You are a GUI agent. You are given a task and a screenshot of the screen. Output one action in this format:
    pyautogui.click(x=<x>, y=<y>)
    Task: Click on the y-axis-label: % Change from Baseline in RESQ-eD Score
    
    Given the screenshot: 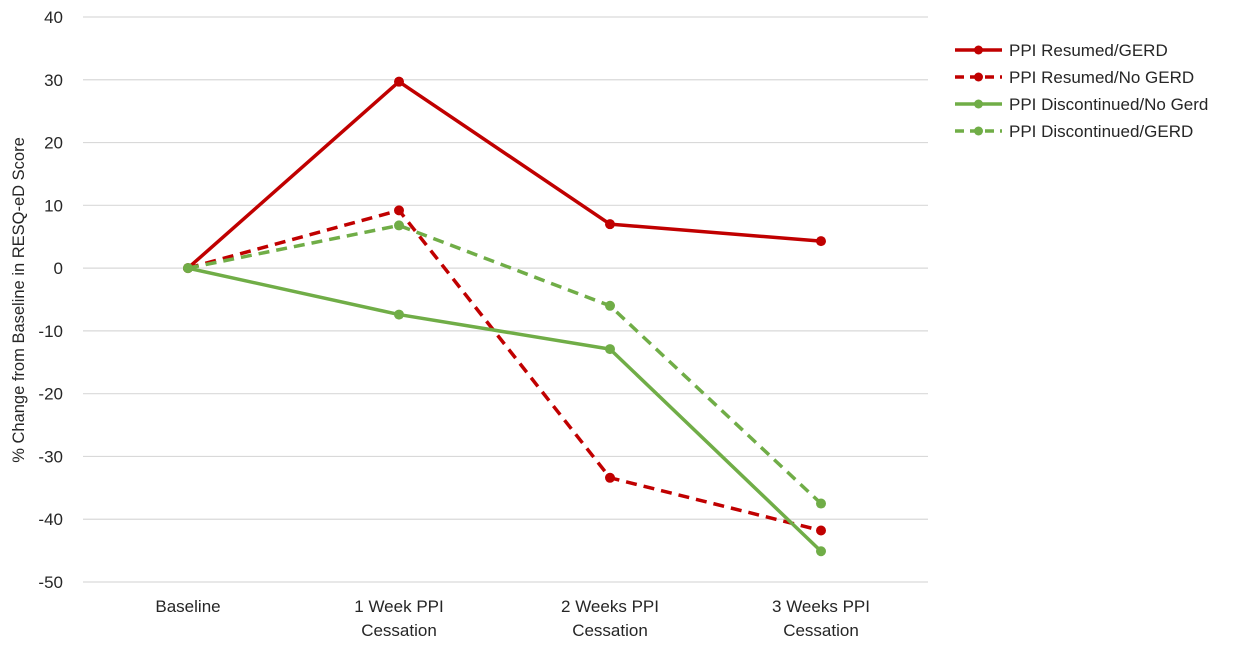 What is the action you would take?
    pyautogui.click(x=19, y=300)
    